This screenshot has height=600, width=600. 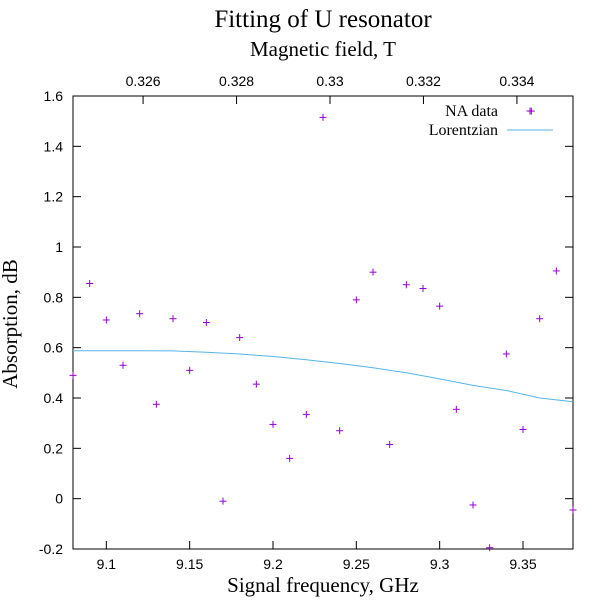 I want to click on x-tick-label: 9.3, so click(x=440, y=564).